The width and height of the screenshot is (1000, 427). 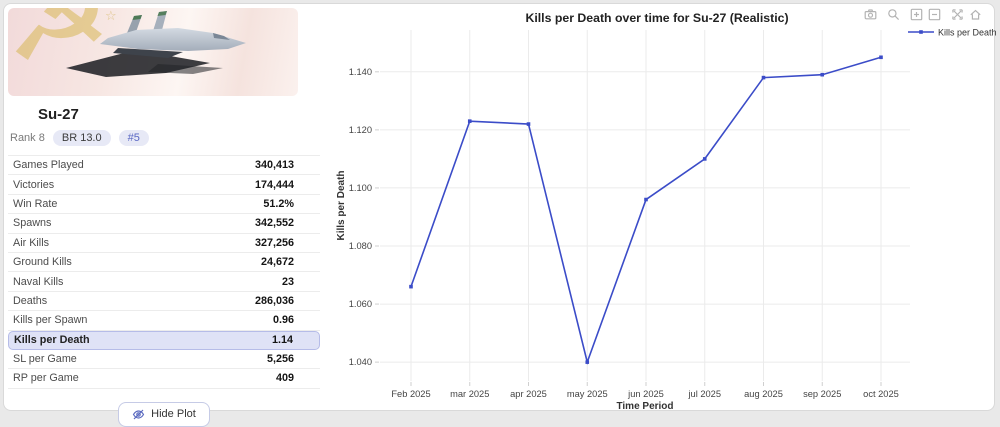 What do you see at coordinates (48, 165) in the screenshot?
I see `stat-label: Games Played` at bounding box center [48, 165].